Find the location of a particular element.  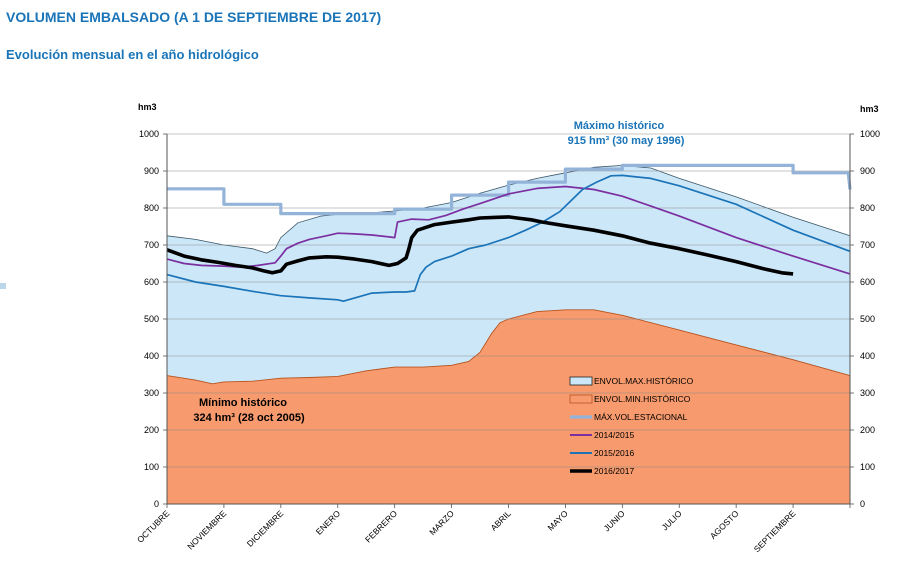

series-line-s2014 is located at coordinates (508, 230).